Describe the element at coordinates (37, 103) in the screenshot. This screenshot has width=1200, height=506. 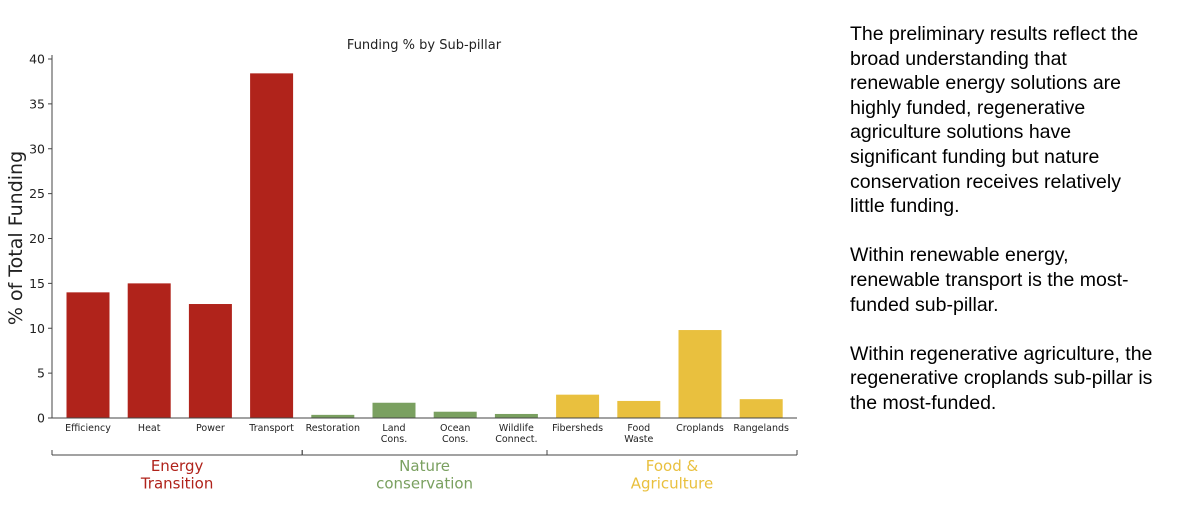
I see `y-tick-label: 35` at that location.